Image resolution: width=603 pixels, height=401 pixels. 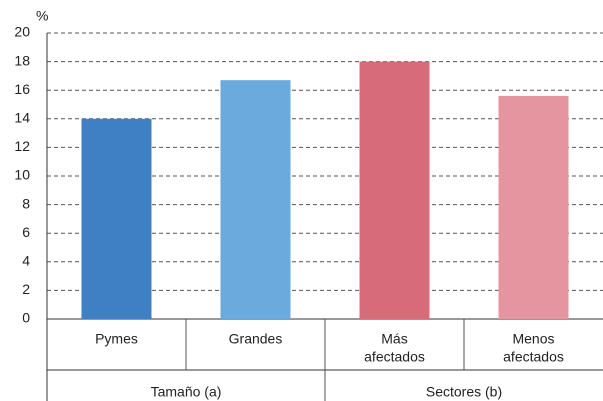 What do you see at coordinates (26, 261) in the screenshot?
I see `y-tick-label: 4` at bounding box center [26, 261].